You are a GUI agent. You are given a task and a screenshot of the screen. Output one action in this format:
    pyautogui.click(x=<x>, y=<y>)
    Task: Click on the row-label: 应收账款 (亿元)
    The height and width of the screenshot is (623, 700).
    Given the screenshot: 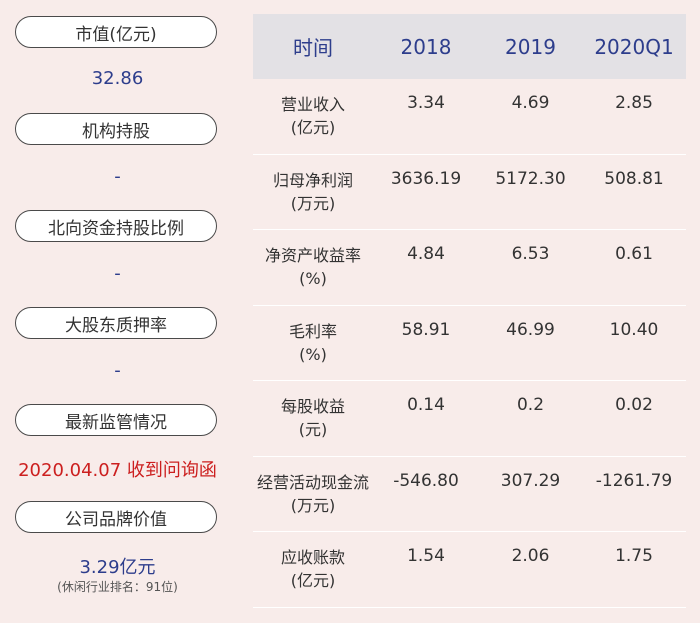 What is the action you would take?
    pyautogui.click(x=313, y=569)
    